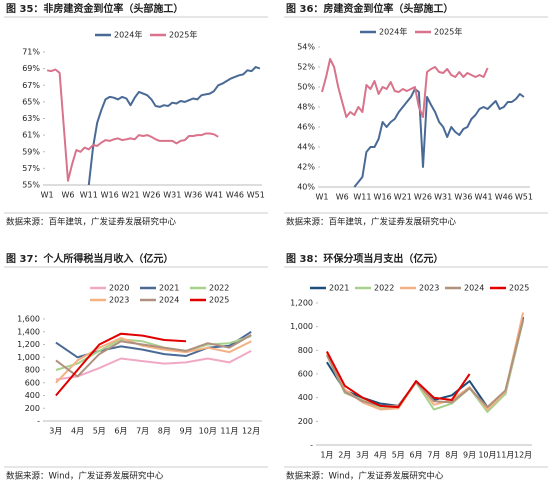 Image resolution: width=550 pixels, height=486 pixels. Describe the element at coordinates (484, 197) in the screenshot. I see `x-tick-label: W41` at that location.